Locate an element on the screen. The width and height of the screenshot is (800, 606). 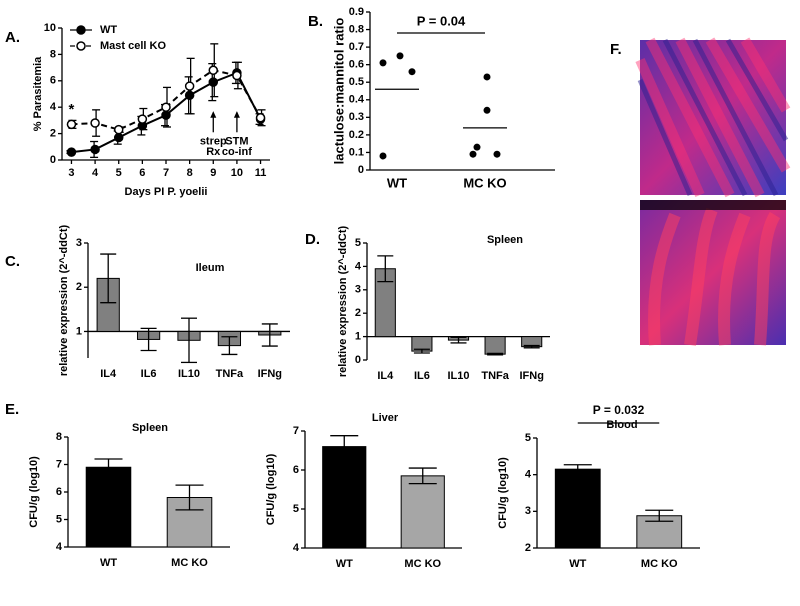
y-axis-label: % Parasitemia is located at coordinates (38, 93).